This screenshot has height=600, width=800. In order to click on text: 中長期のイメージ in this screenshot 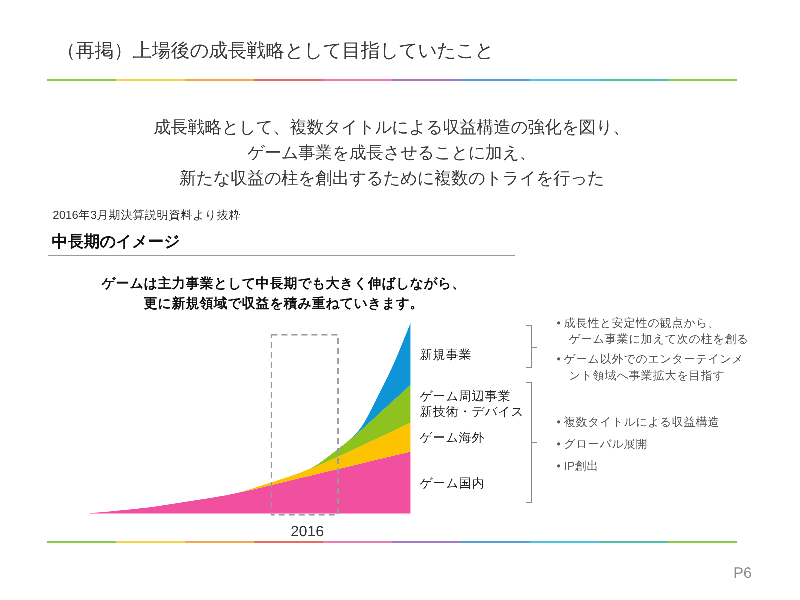, I will do `click(116, 242)`.